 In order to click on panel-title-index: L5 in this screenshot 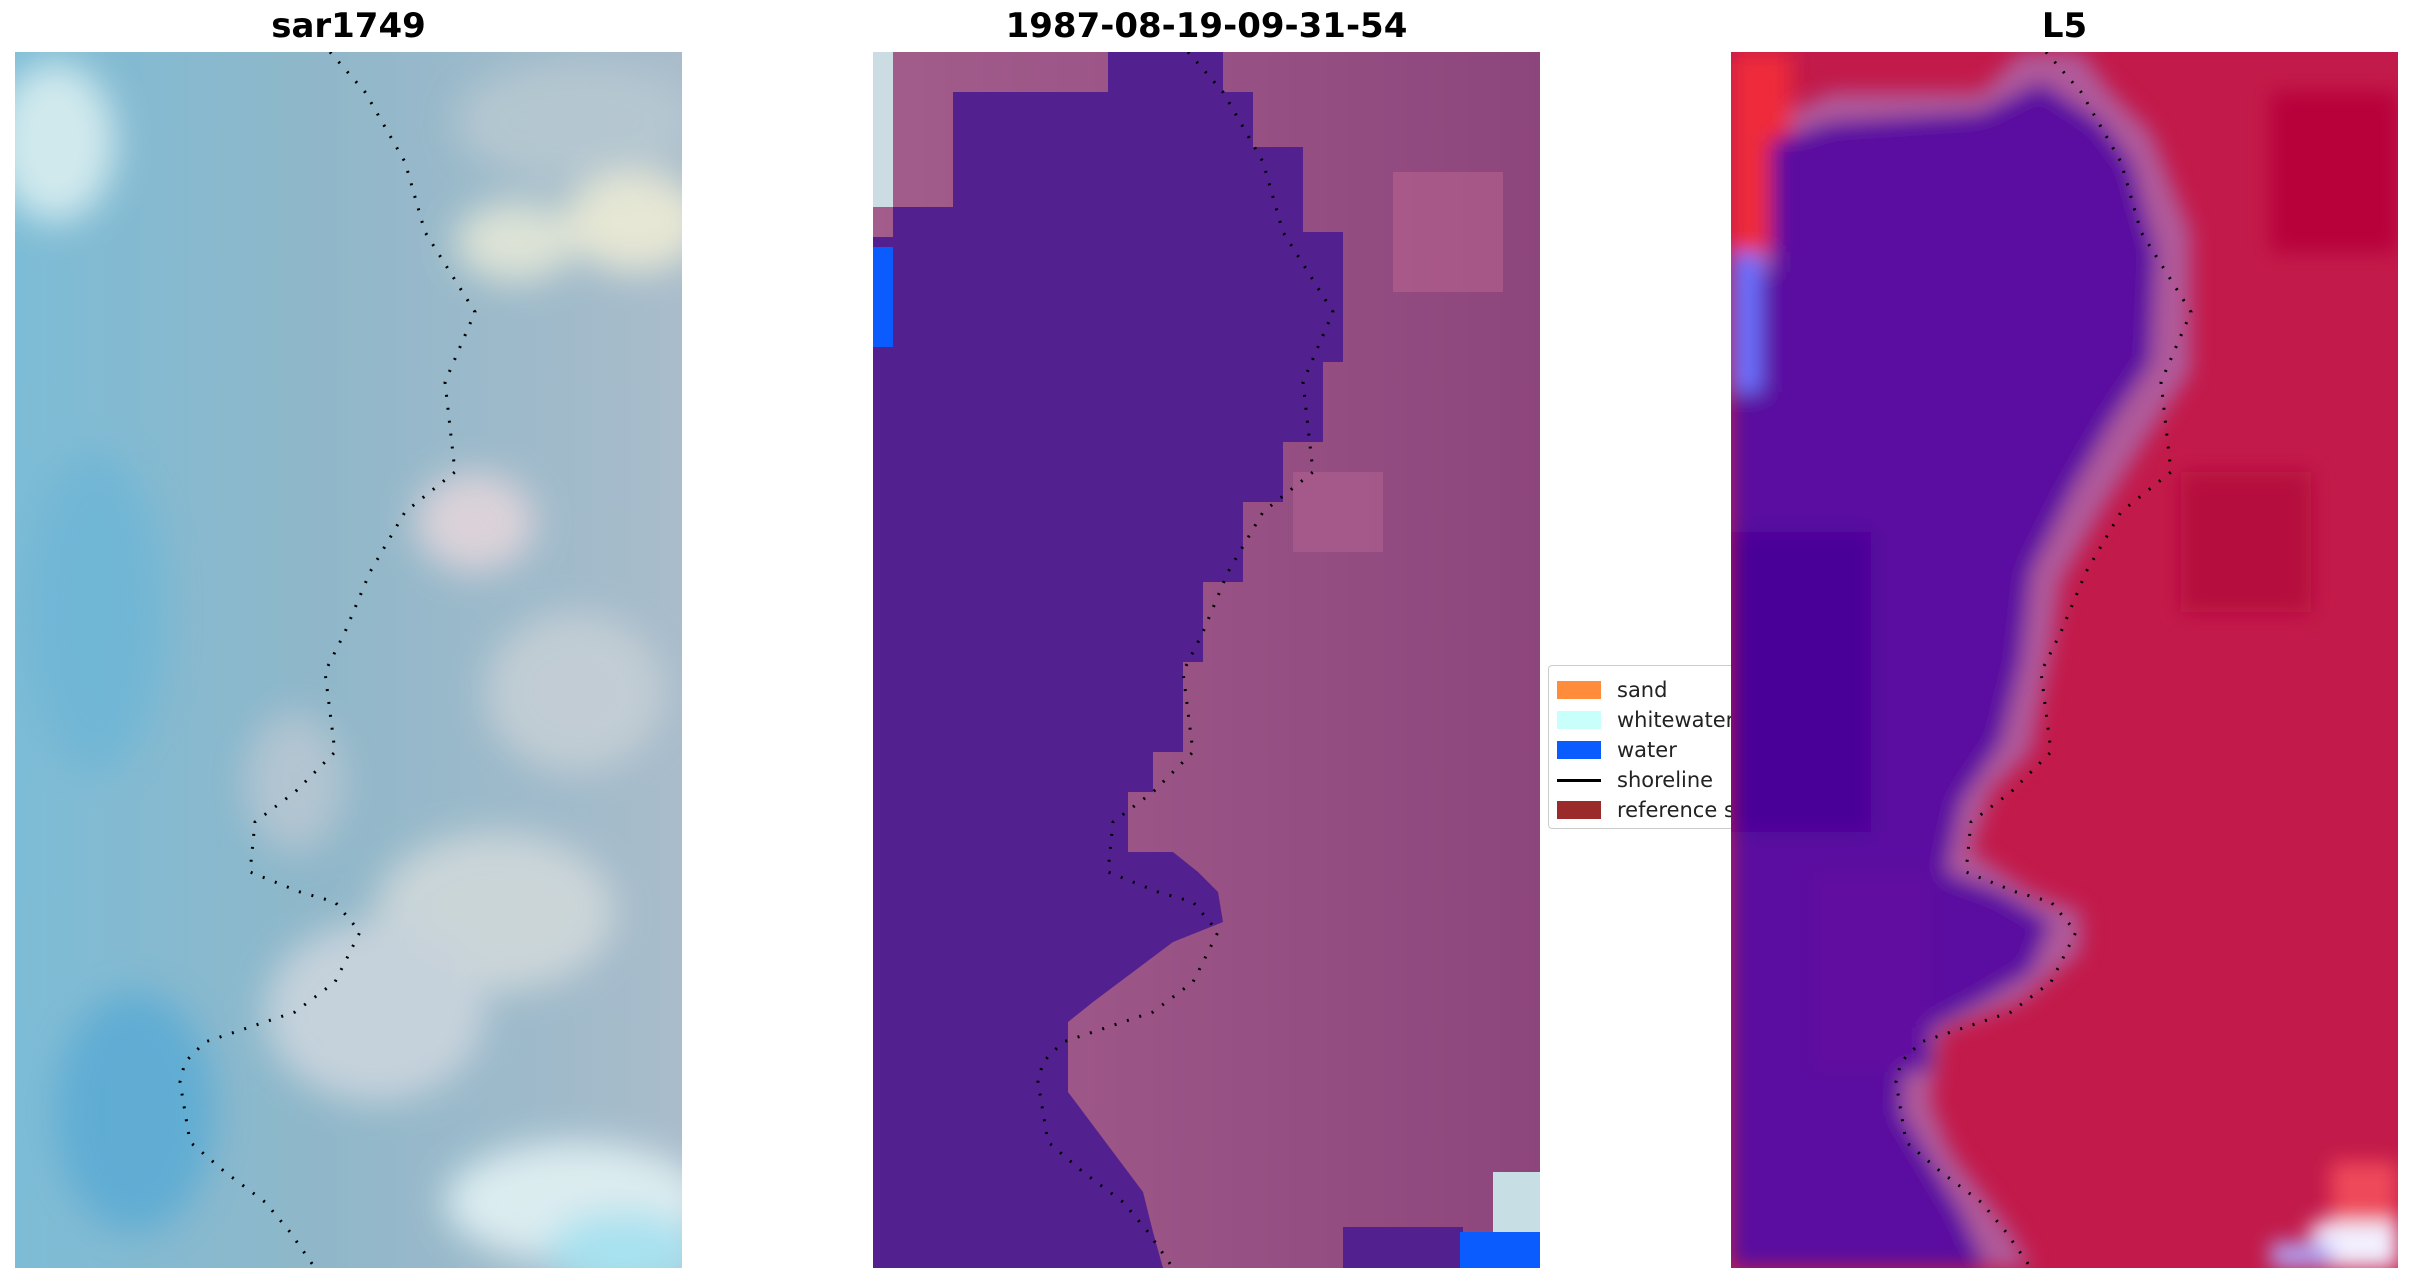, I will do `click(2064, 26)`.